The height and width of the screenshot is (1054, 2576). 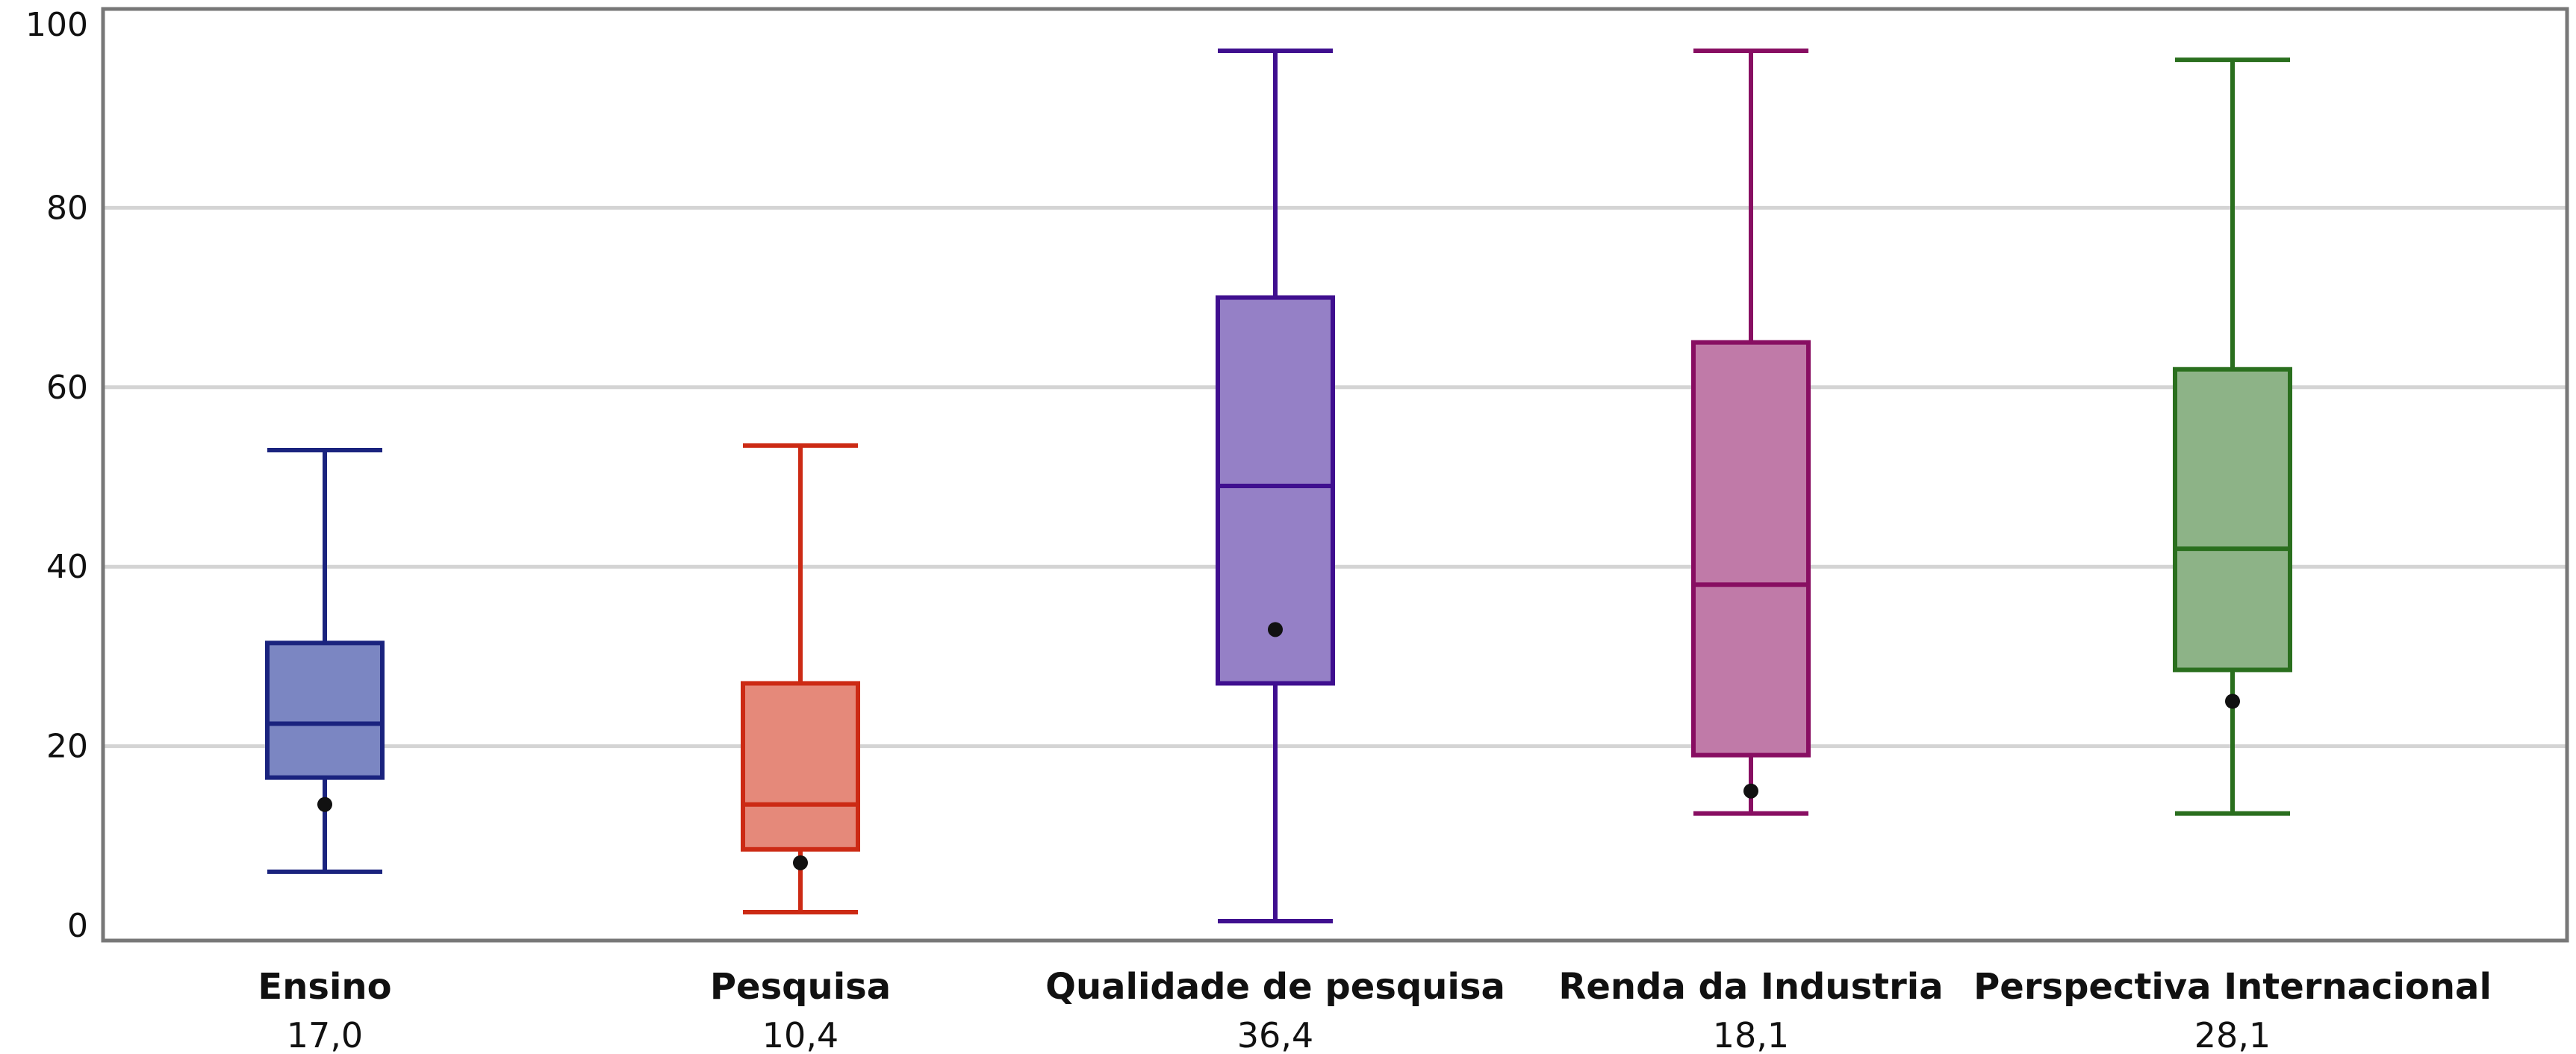 I want to click on category-label-4: Renda da Industria, so click(x=1750, y=987).